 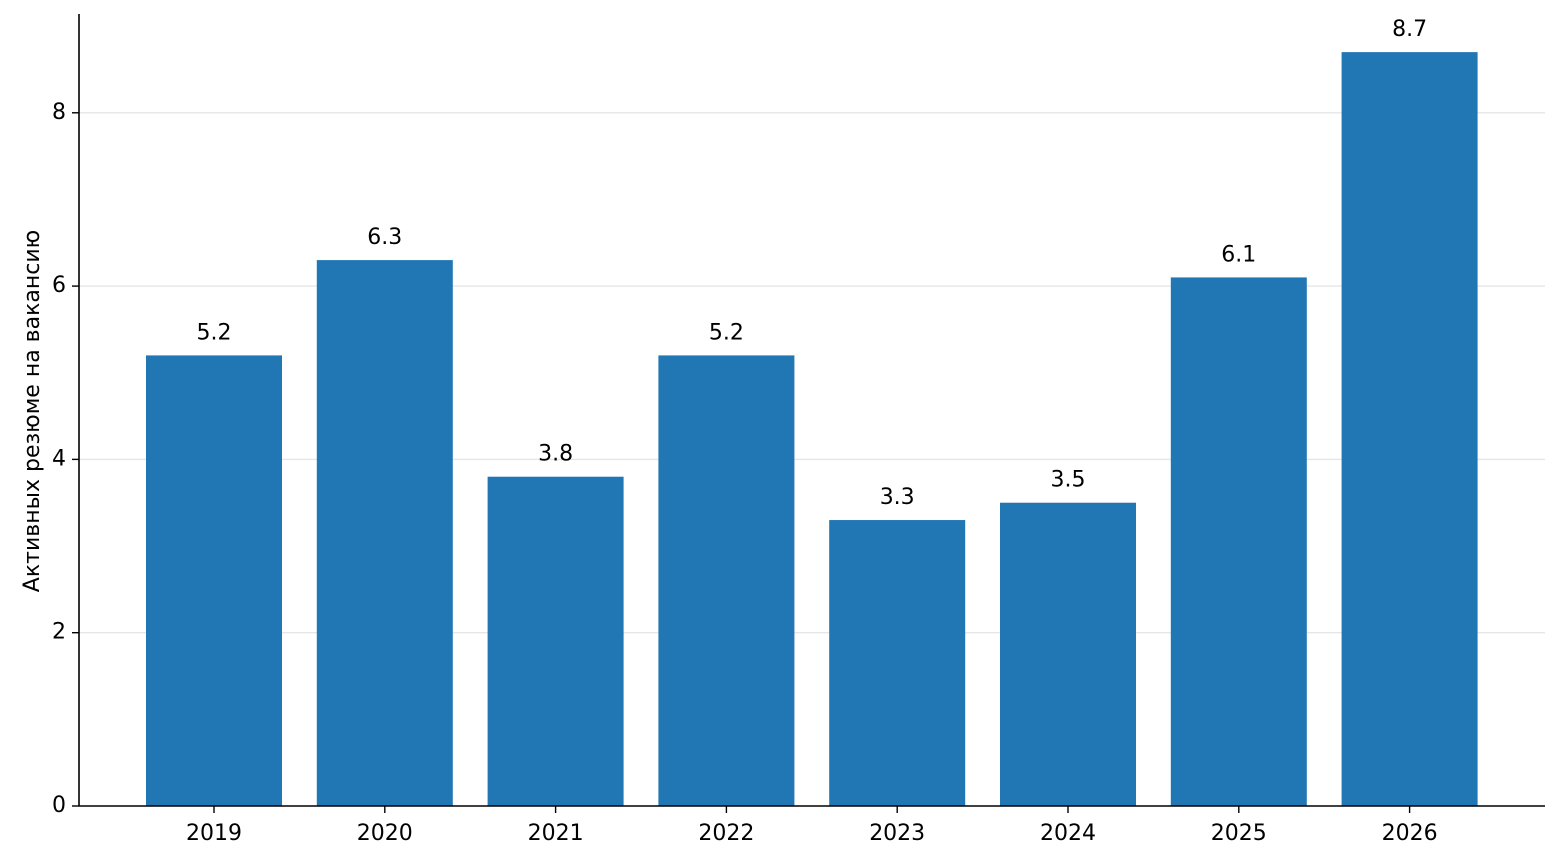 What do you see at coordinates (32, 411) in the screenshot?
I see `y-axis-label: Активных резюме на вакансию` at bounding box center [32, 411].